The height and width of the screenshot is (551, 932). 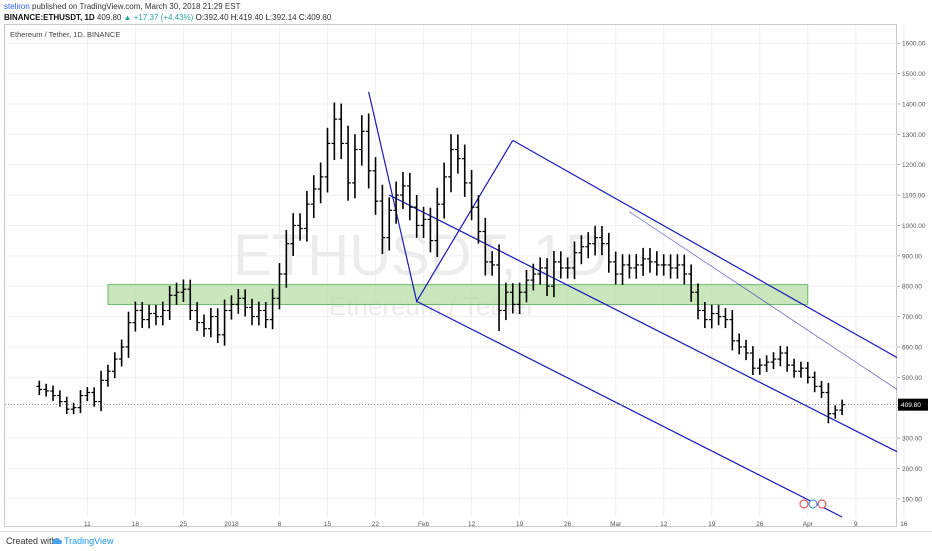 What do you see at coordinates (17, 6) in the screenshot?
I see `author-link: steliron` at bounding box center [17, 6].